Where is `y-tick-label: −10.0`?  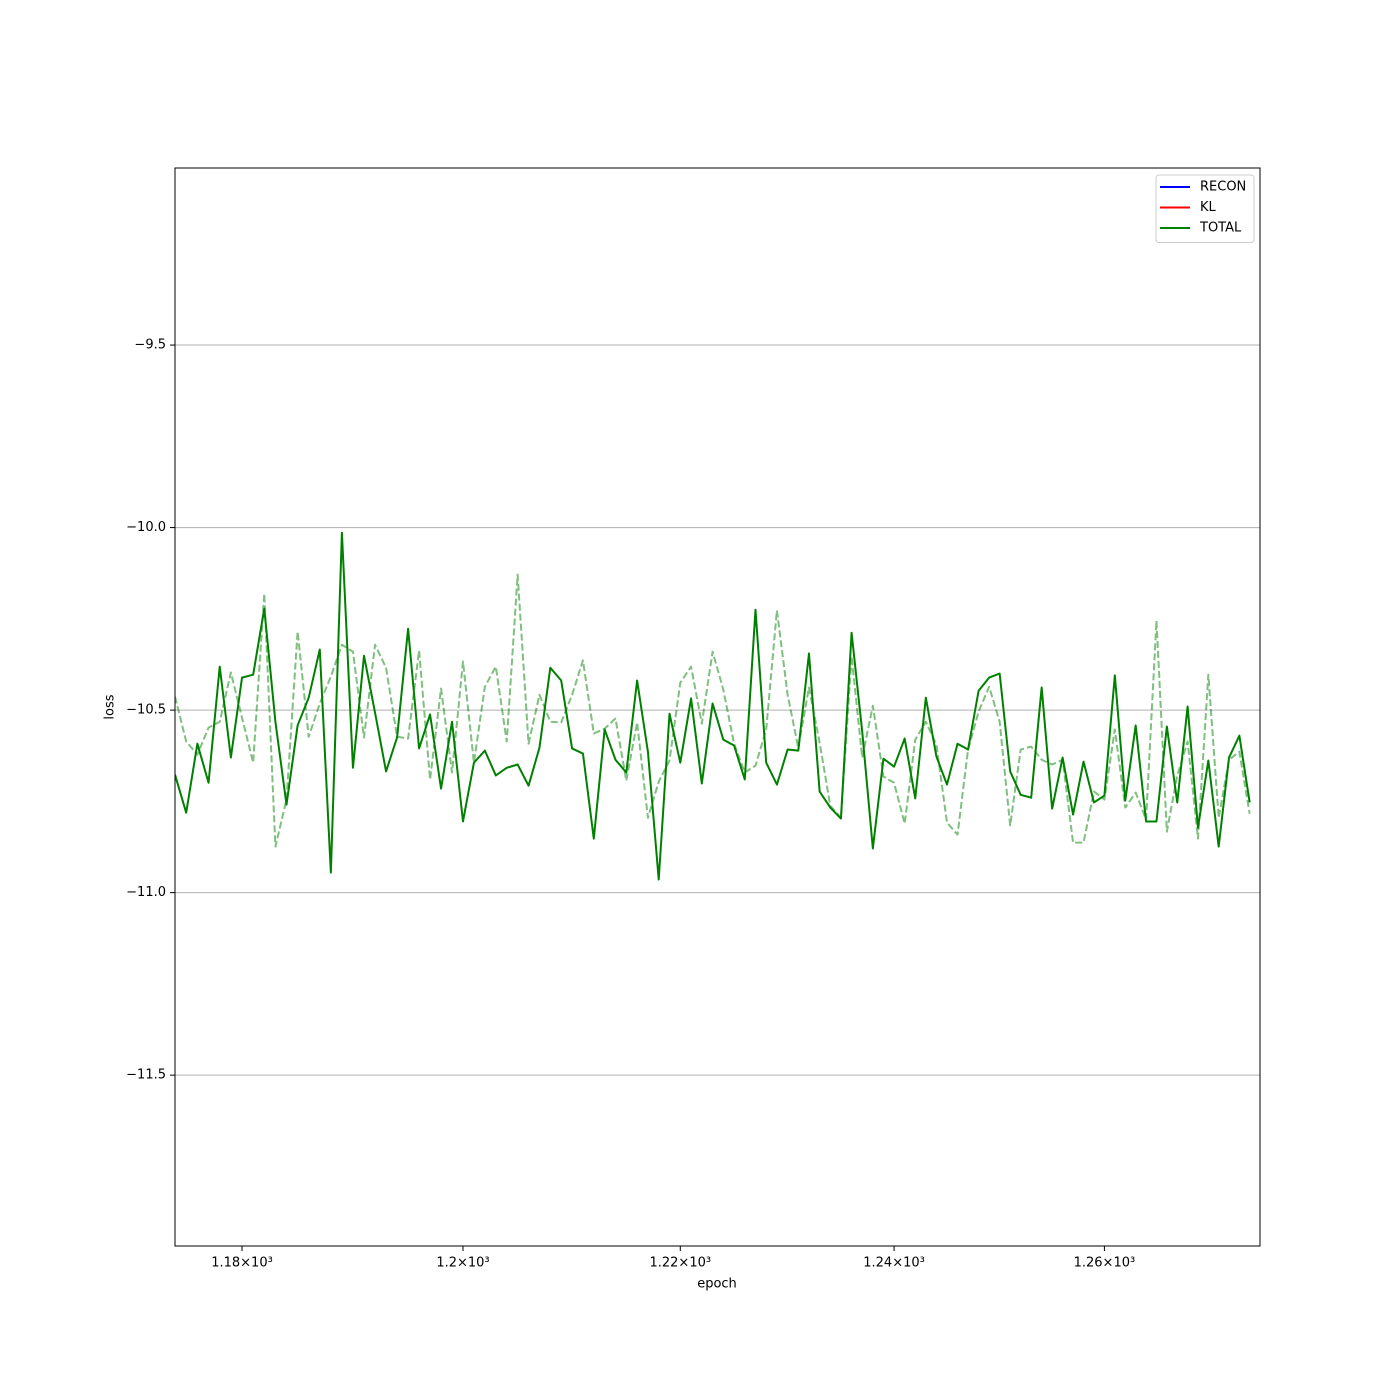 y-tick-label: −10.0 is located at coordinates (146, 527).